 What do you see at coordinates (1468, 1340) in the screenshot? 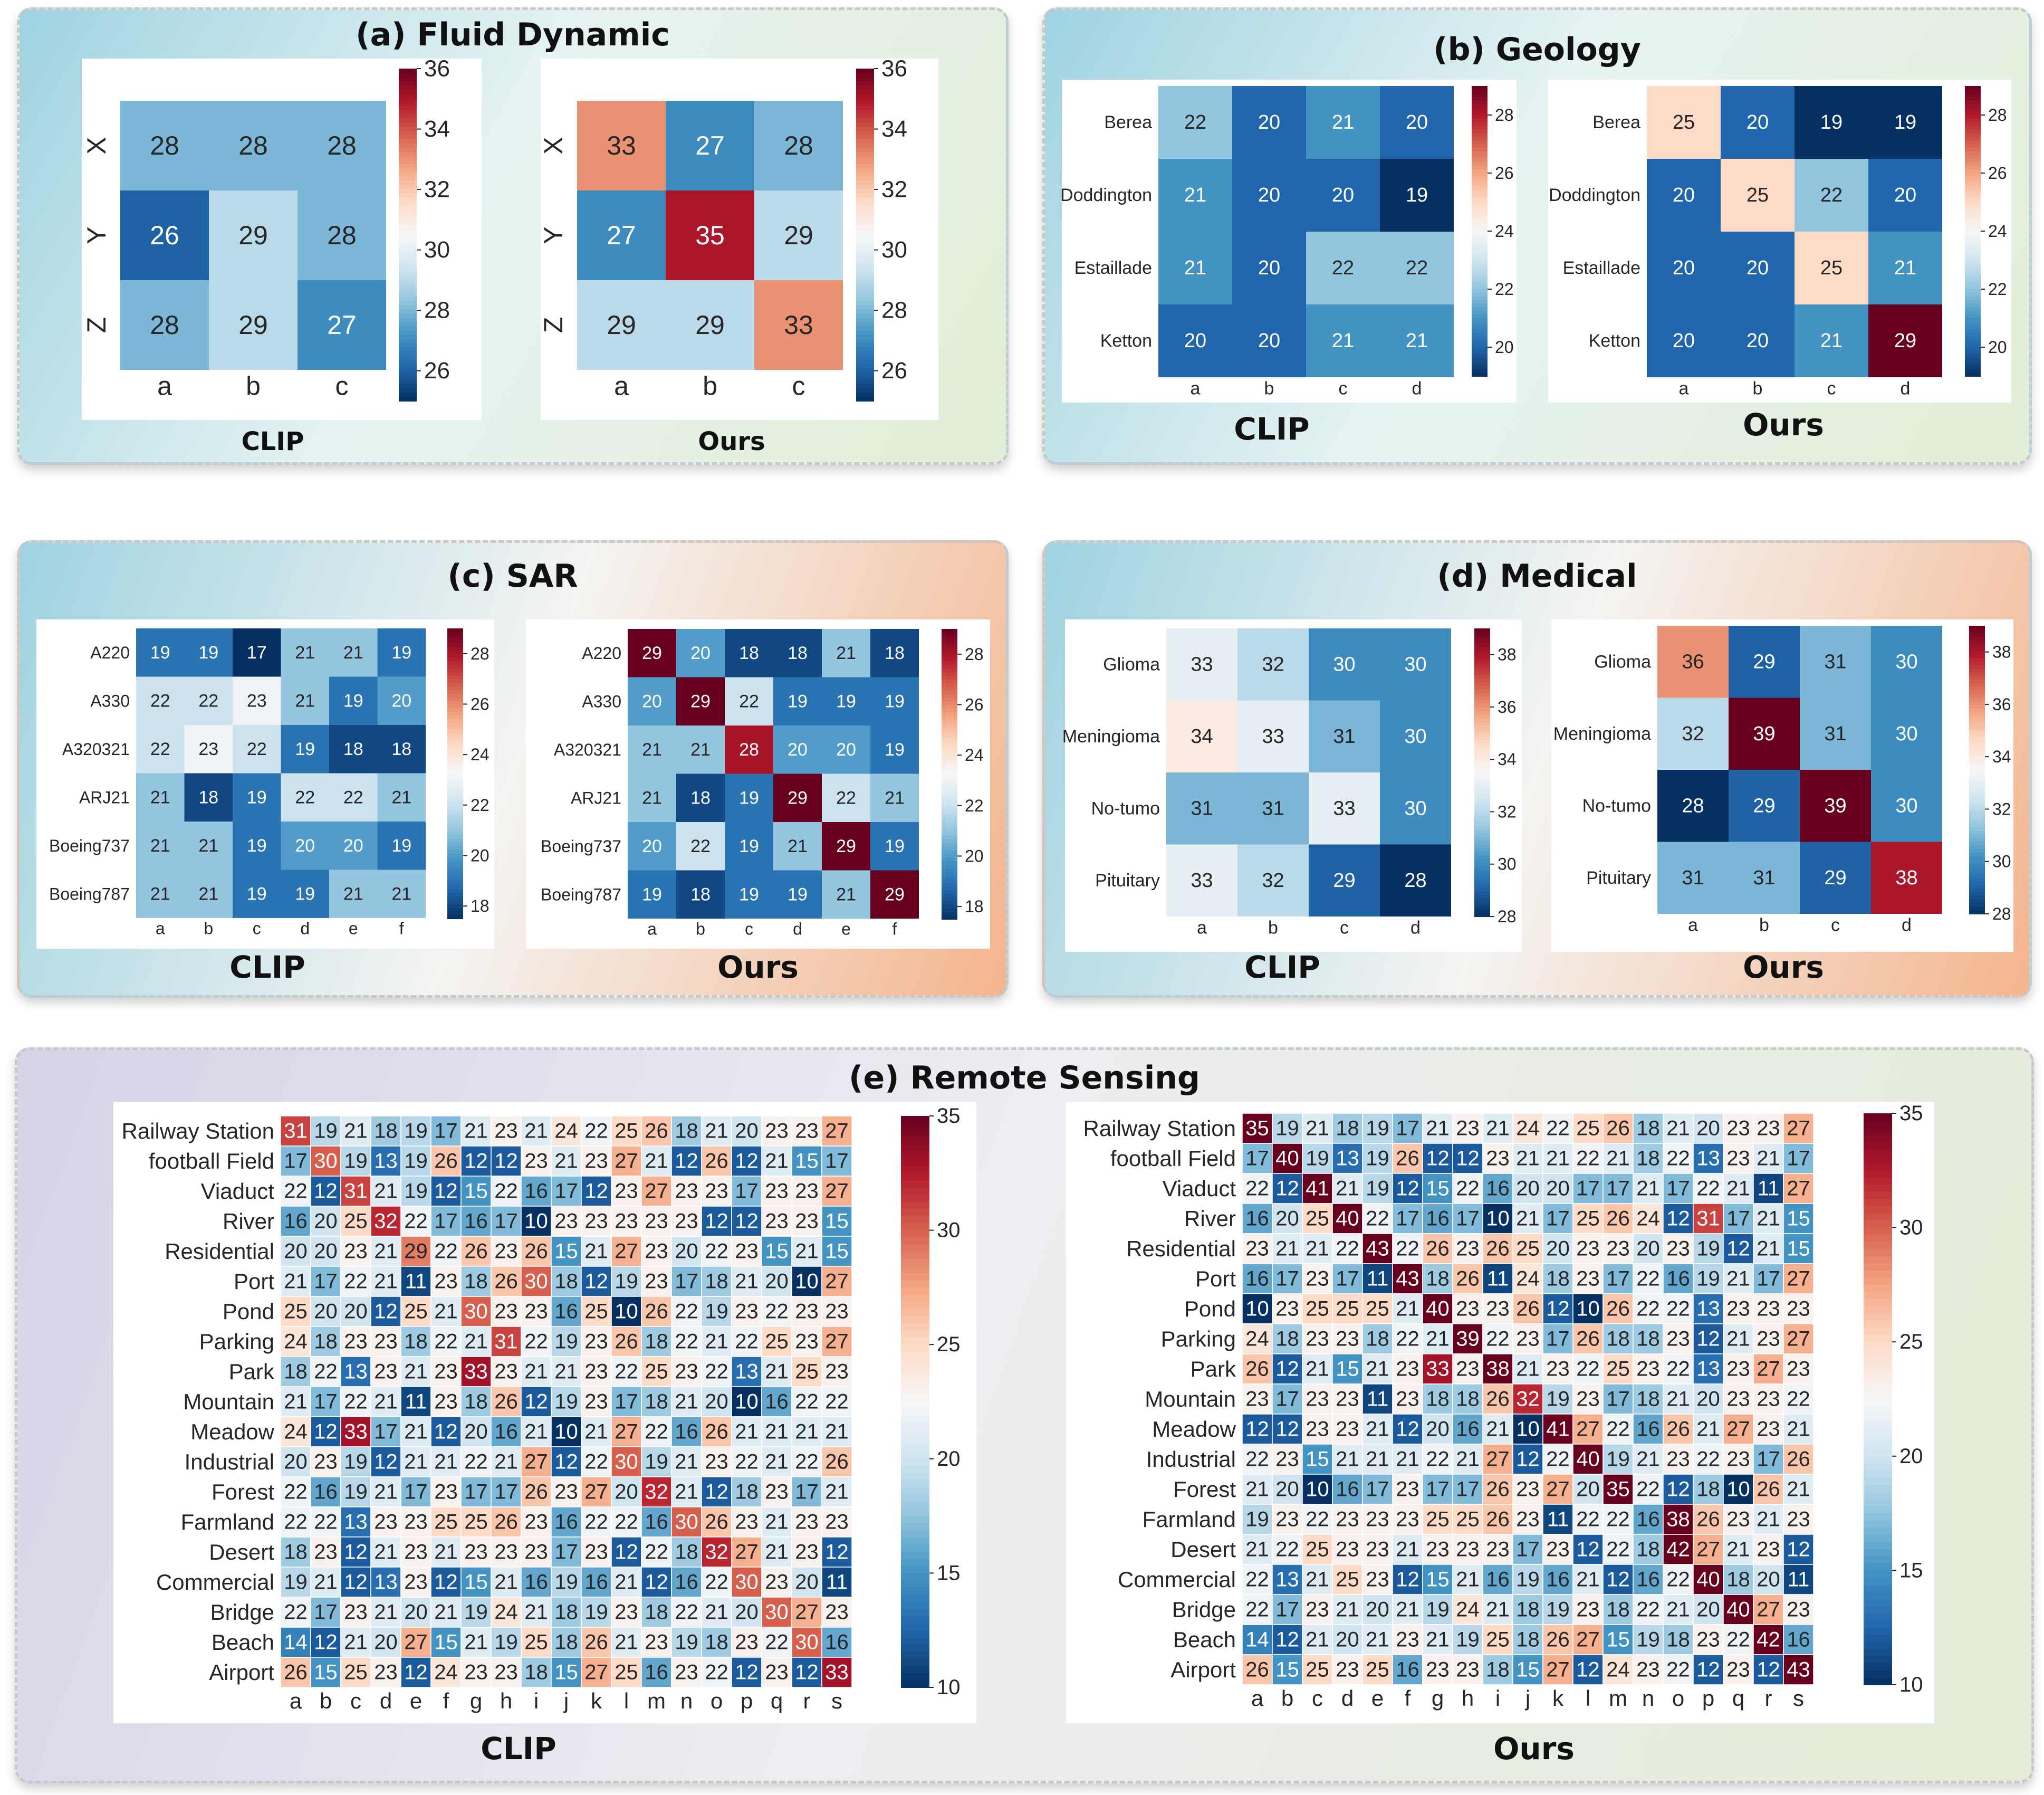
I see `cell-value-label: 39` at bounding box center [1468, 1340].